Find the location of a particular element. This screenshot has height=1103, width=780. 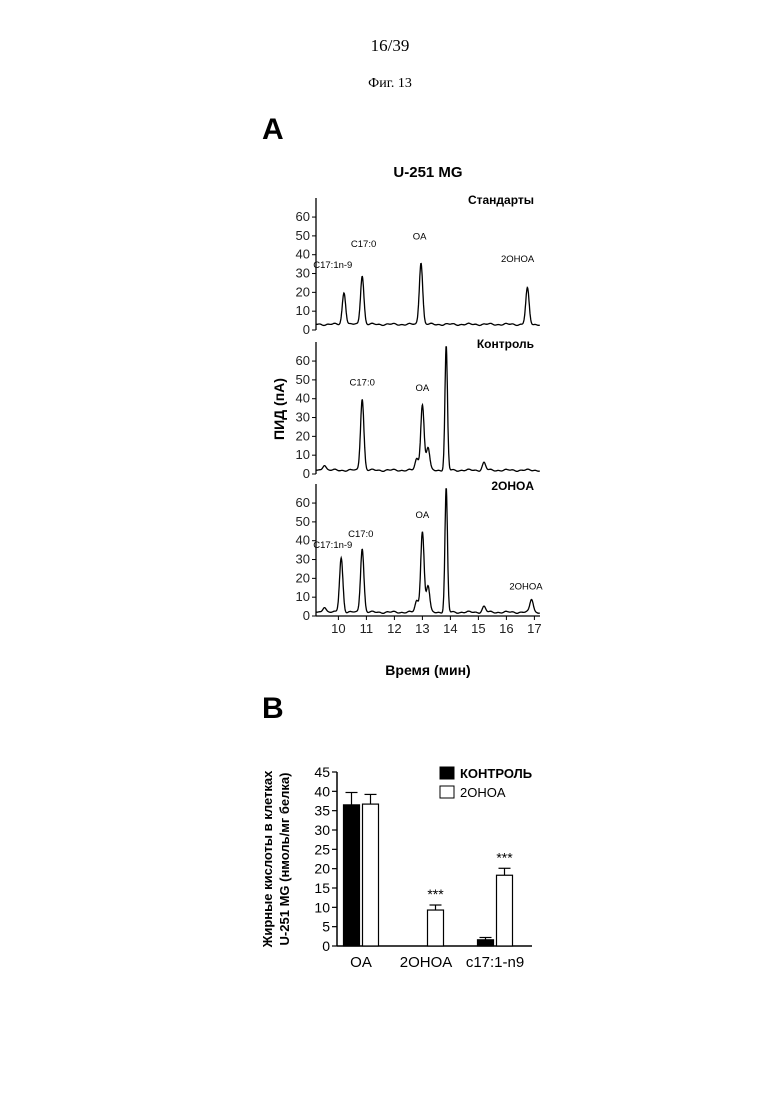

x-tick-label: 11 is located at coordinates (367, 628).